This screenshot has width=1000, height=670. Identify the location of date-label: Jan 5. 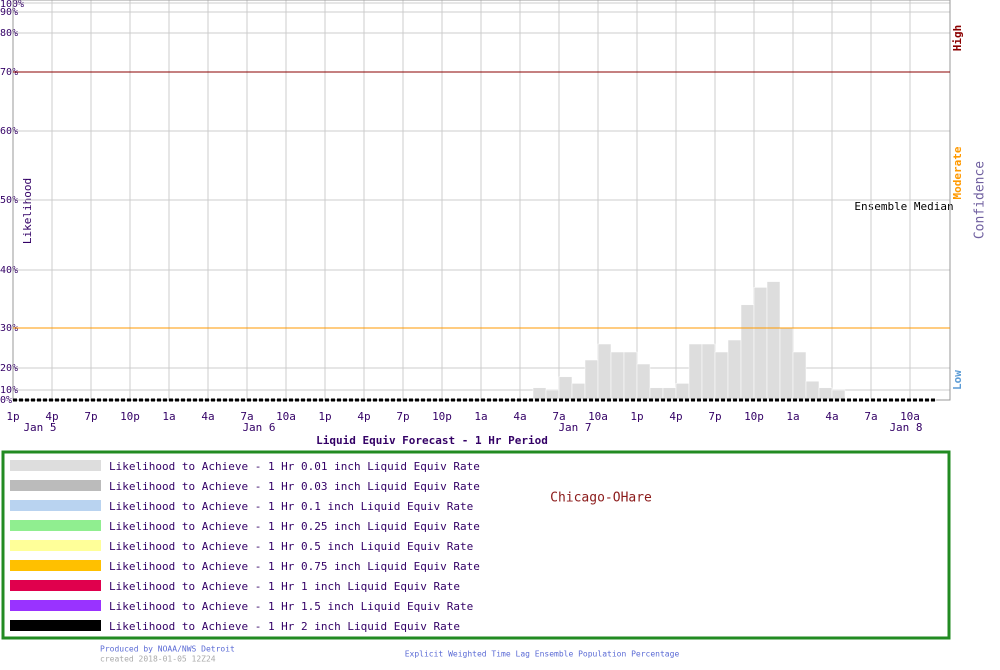
(39, 427).